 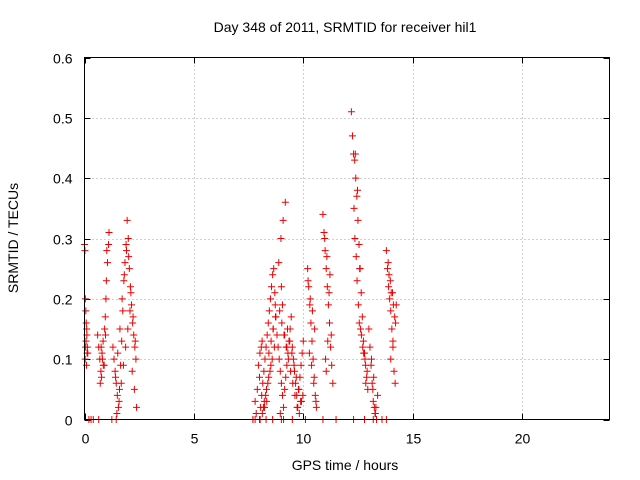 I want to click on y-axis-label: SRMTID / TECUs, so click(x=13, y=238).